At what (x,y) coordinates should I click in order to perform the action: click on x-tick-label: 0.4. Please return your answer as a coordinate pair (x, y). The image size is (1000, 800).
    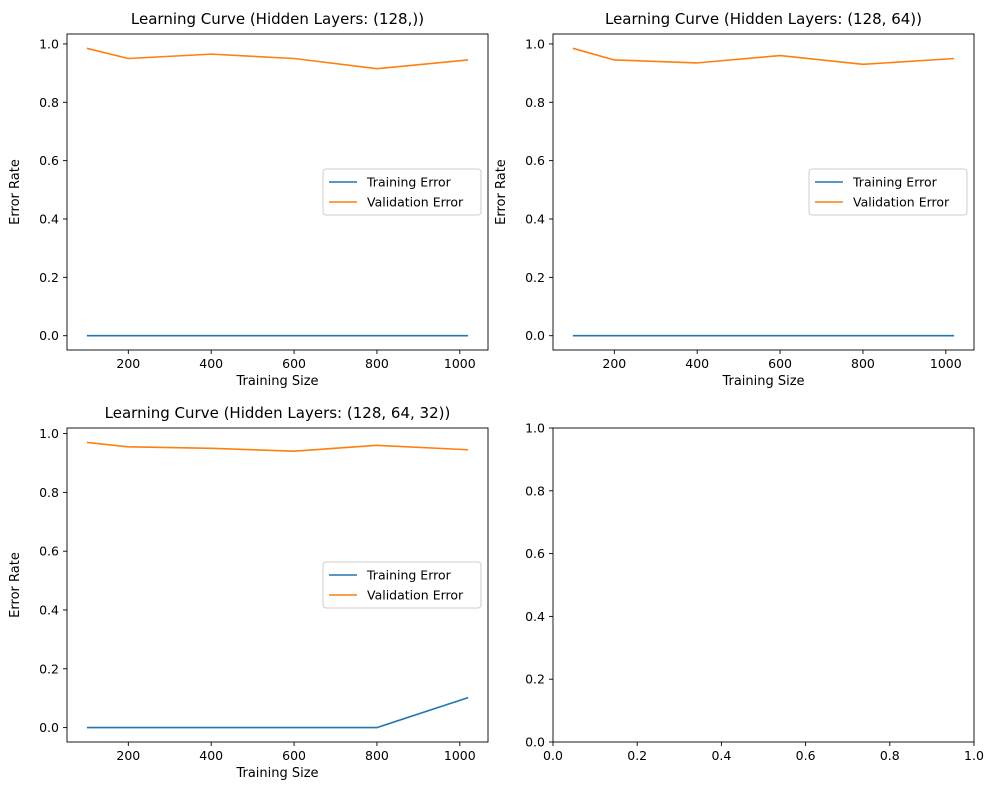
    Looking at the image, I should click on (721, 755).